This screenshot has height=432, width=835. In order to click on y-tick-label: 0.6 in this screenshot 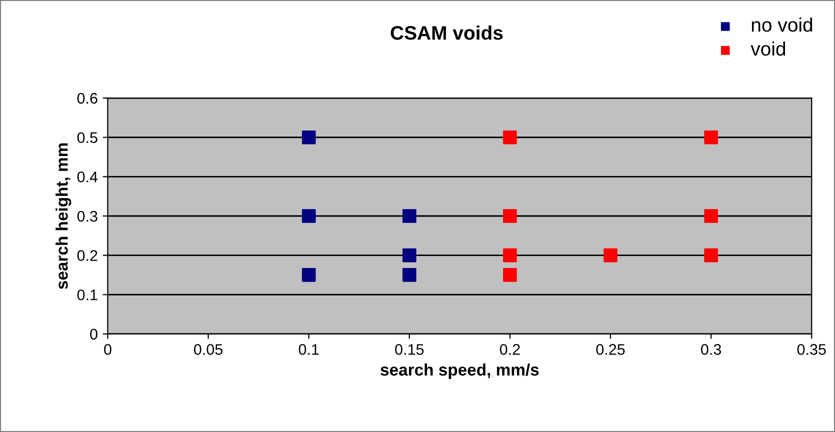, I will do `click(87, 98)`.